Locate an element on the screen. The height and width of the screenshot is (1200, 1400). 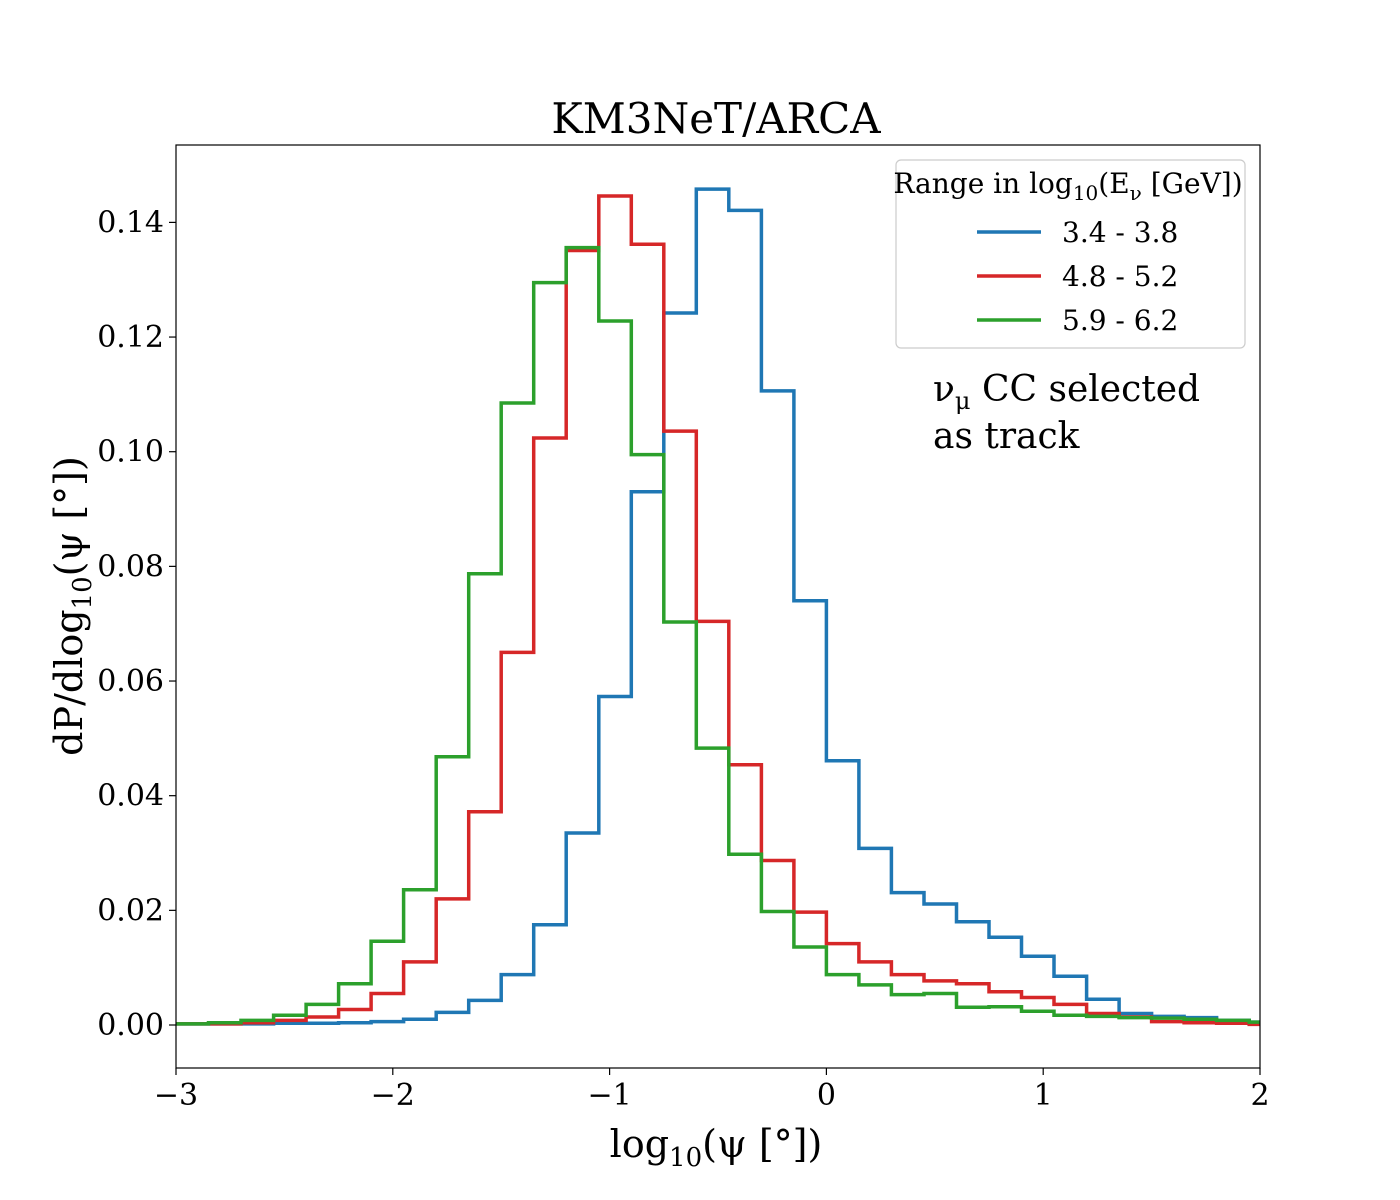
x-tick-label: −1 is located at coordinates (609, 1095).